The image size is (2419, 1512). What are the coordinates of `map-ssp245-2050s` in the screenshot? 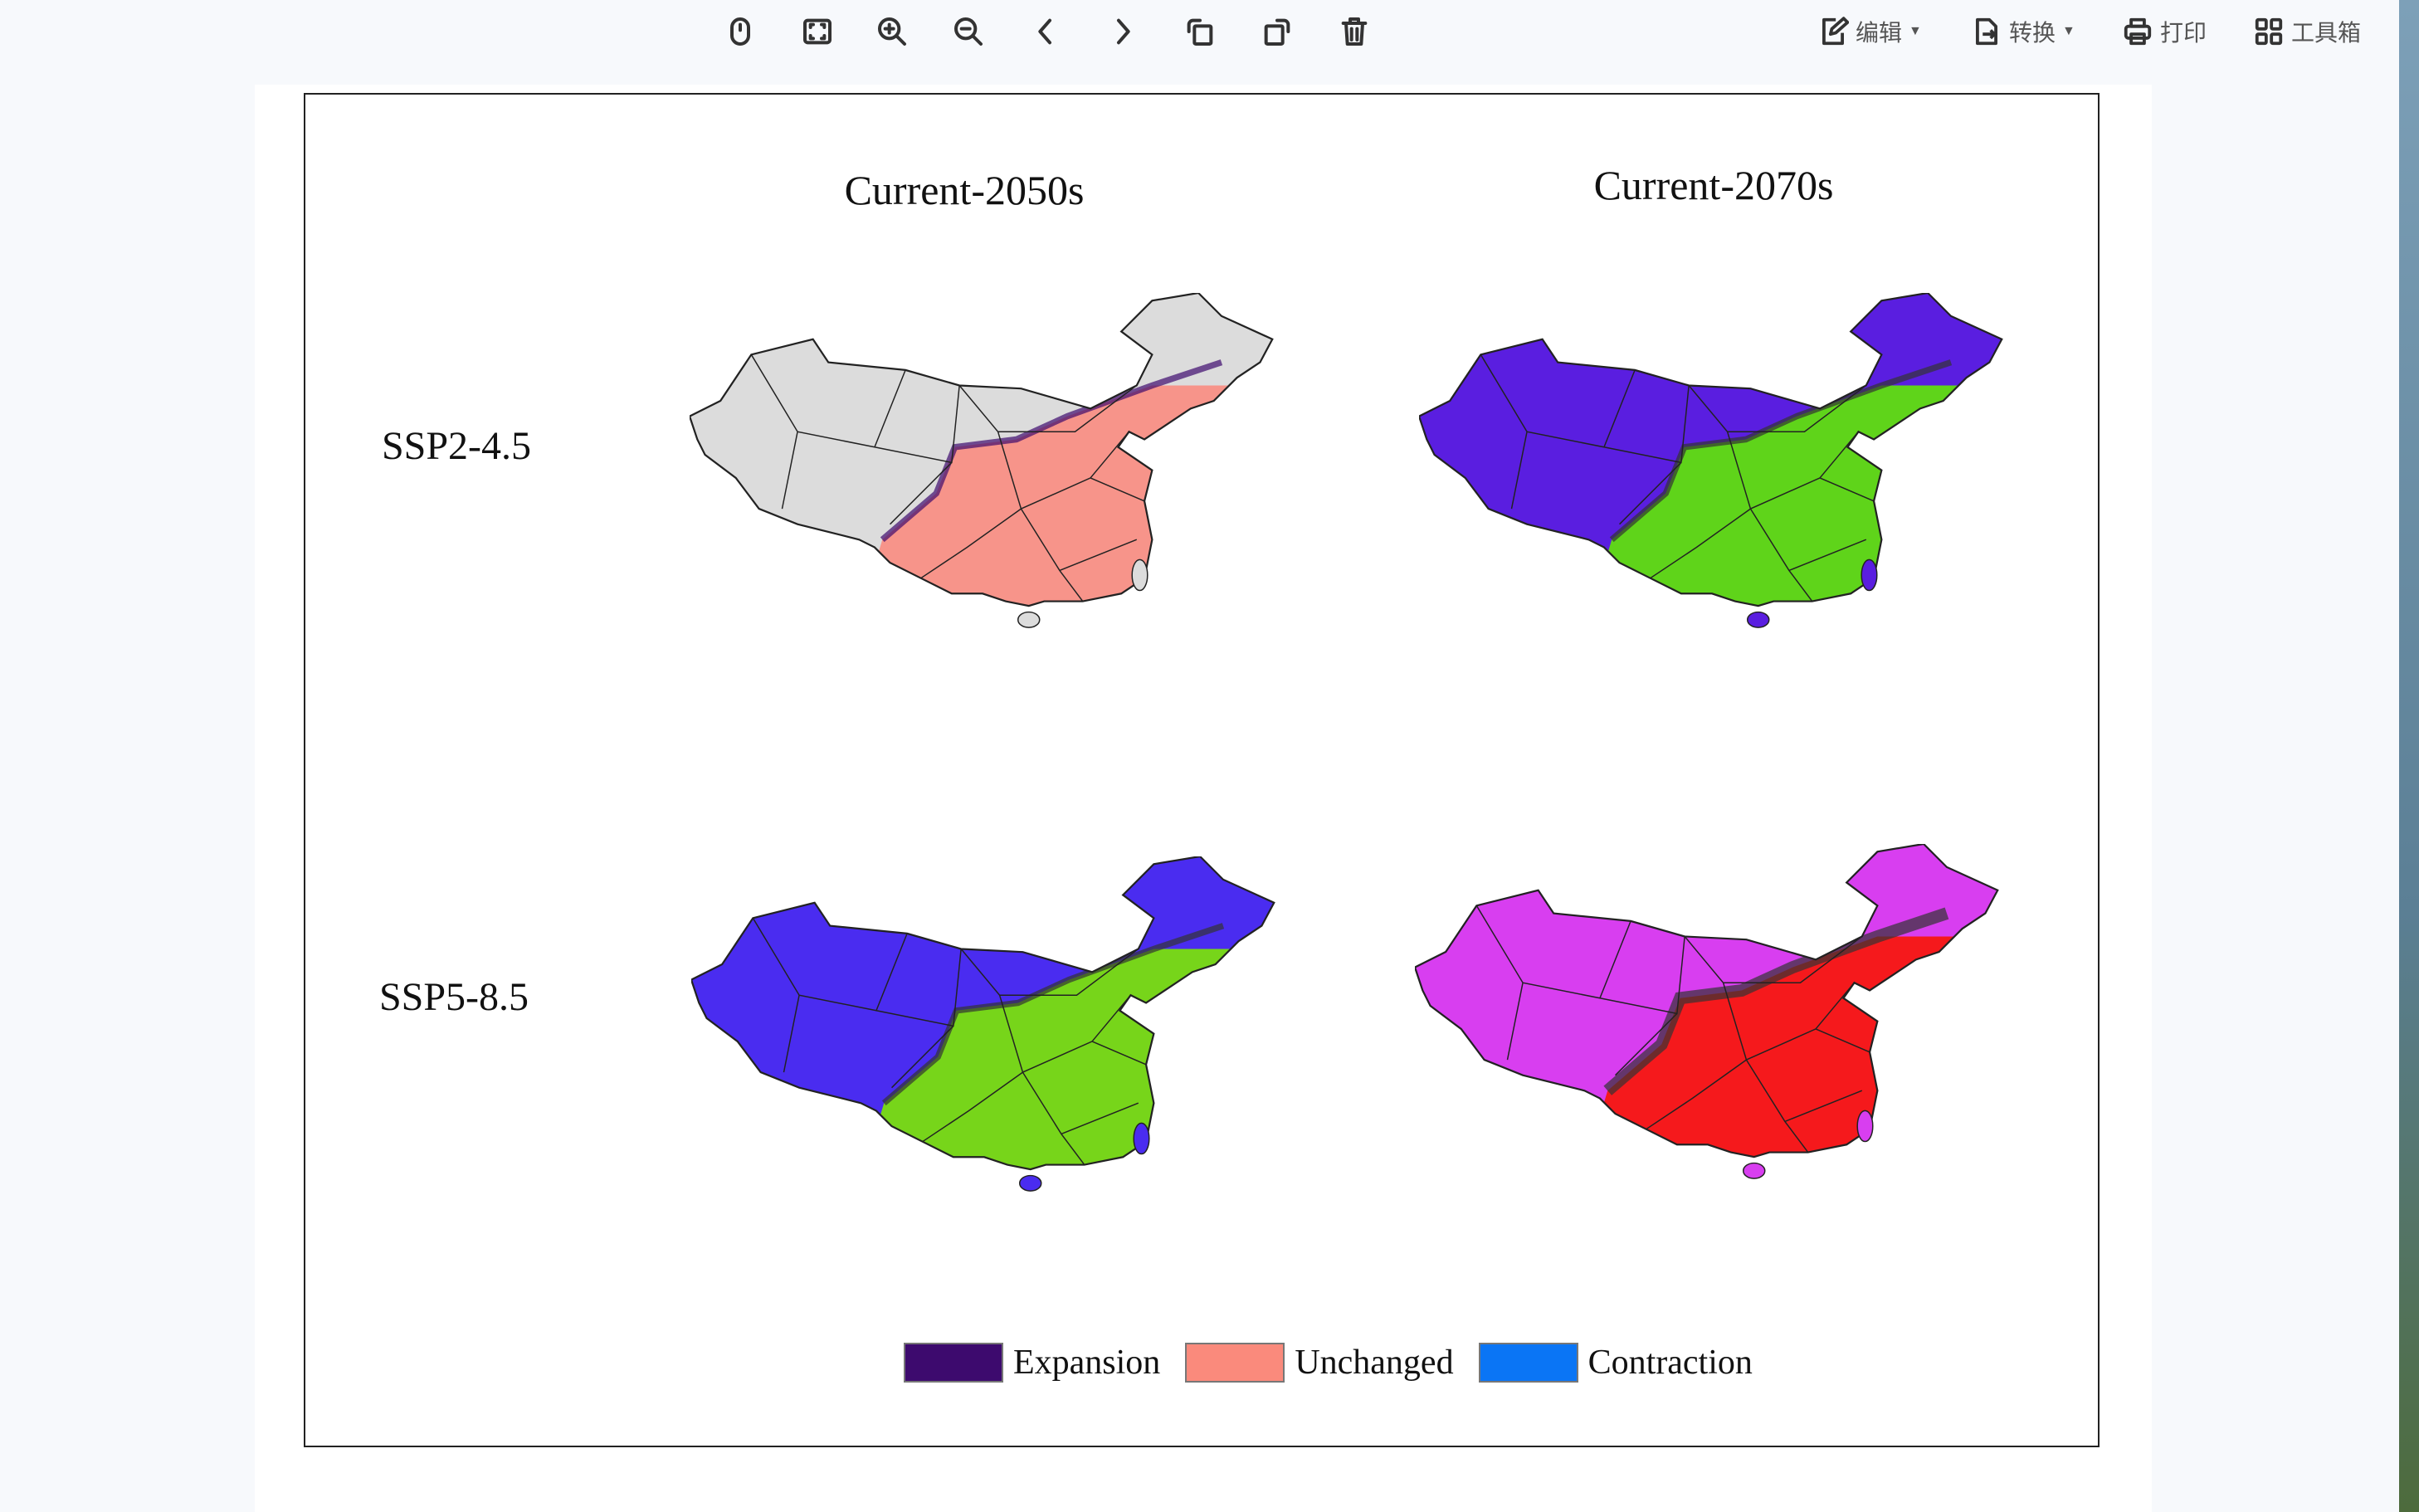 It's located at (981, 466).